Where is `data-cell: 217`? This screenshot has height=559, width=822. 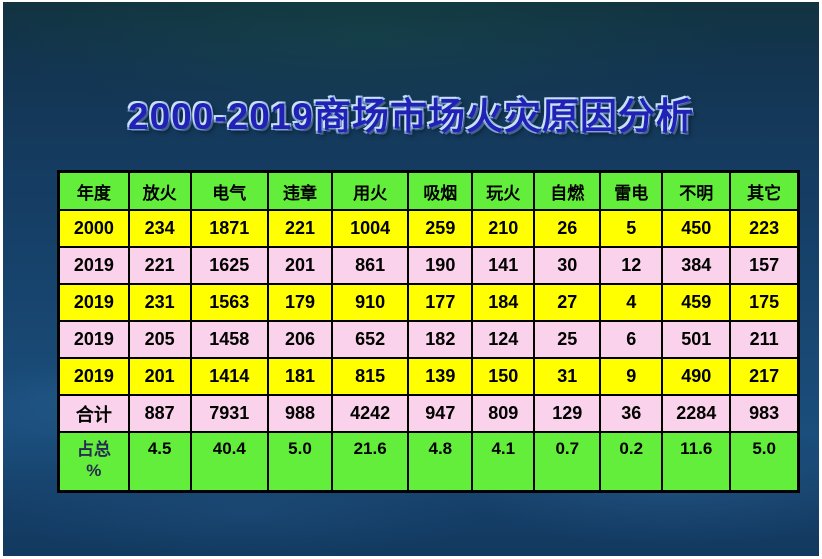
data-cell: 217 is located at coordinates (764, 376).